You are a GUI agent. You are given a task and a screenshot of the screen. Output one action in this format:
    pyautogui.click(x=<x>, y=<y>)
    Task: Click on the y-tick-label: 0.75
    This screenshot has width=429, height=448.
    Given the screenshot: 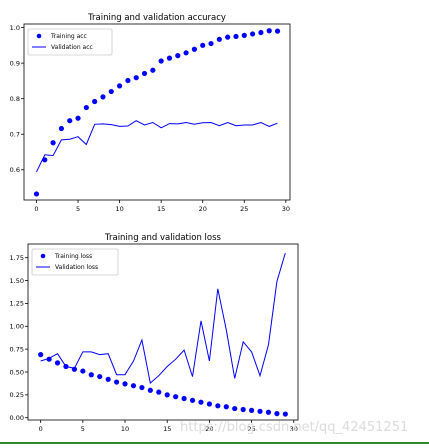 What is the action you would take?
    pyautogui.click(x=17, y=349)
    